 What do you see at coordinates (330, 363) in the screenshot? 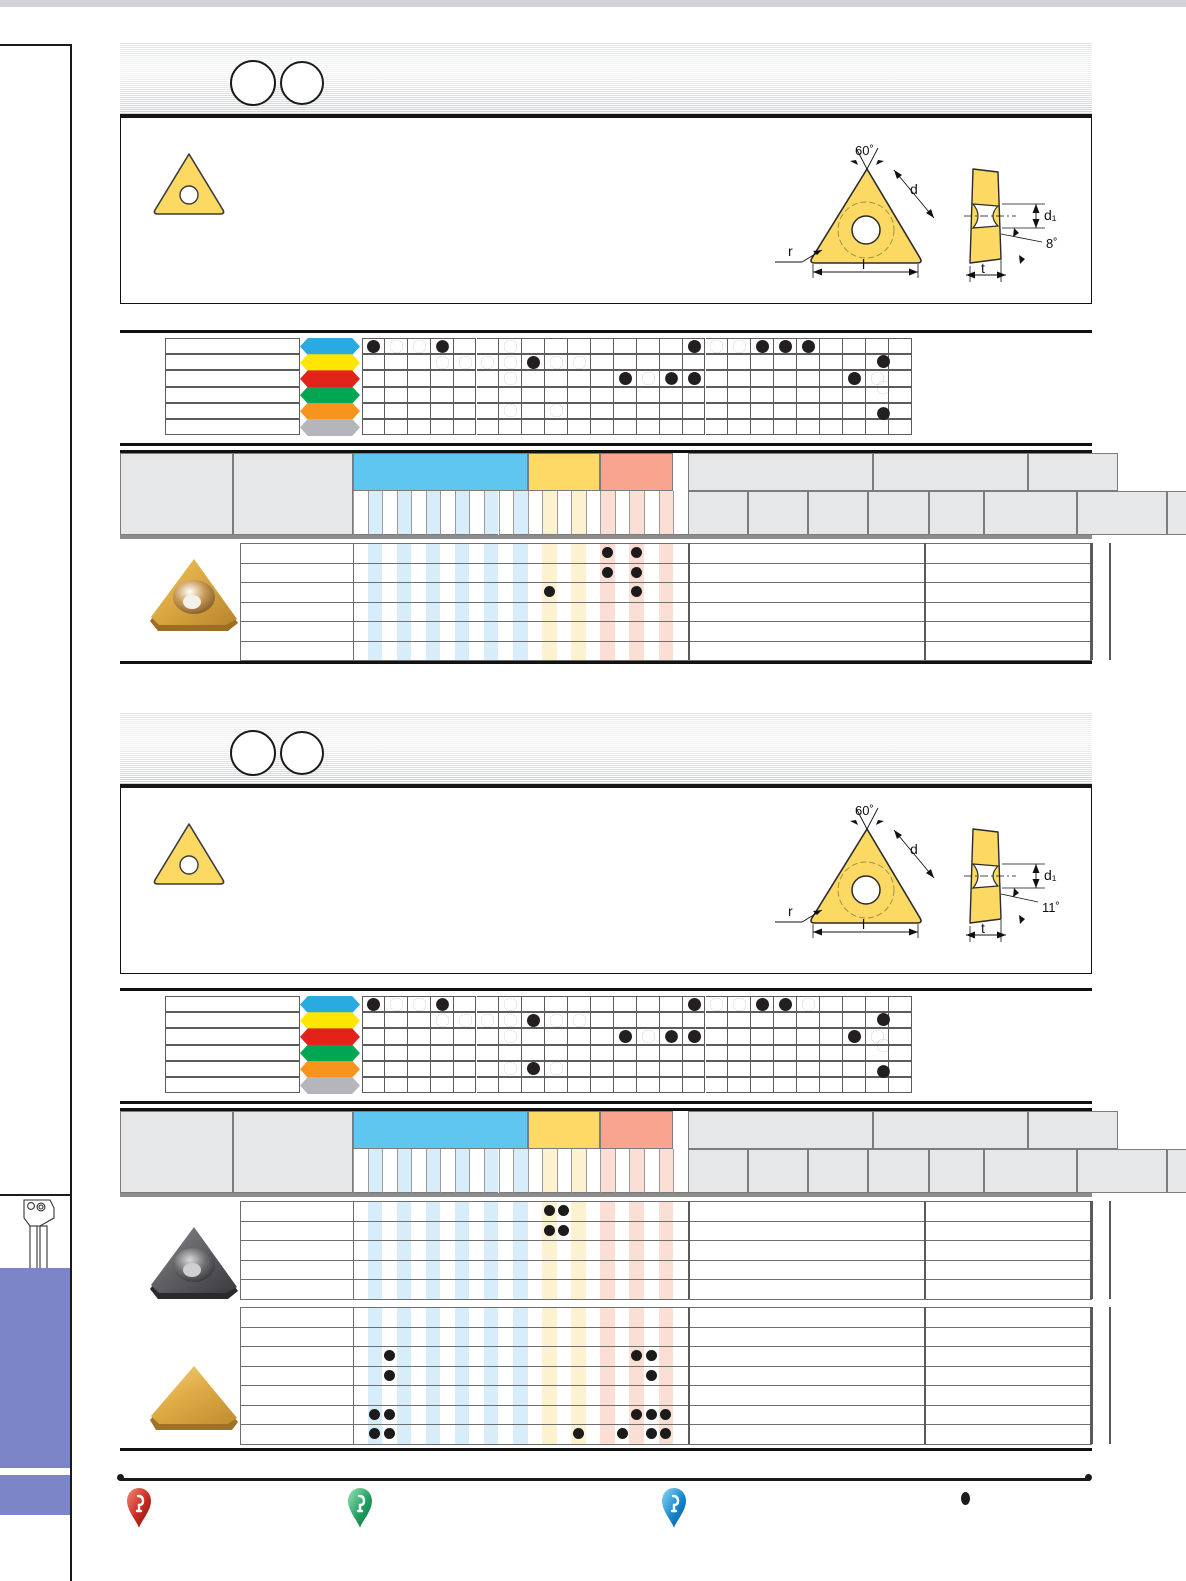
I see `material-group-badge-M-stainless` at bounding box center [330, 363].